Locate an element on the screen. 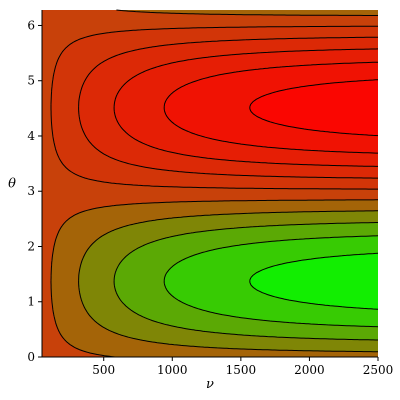 This screenshot has height=400, width=400. x-axis-ticks: 500 1000 1500 2000 2500 is located at coordinates (242, 367).